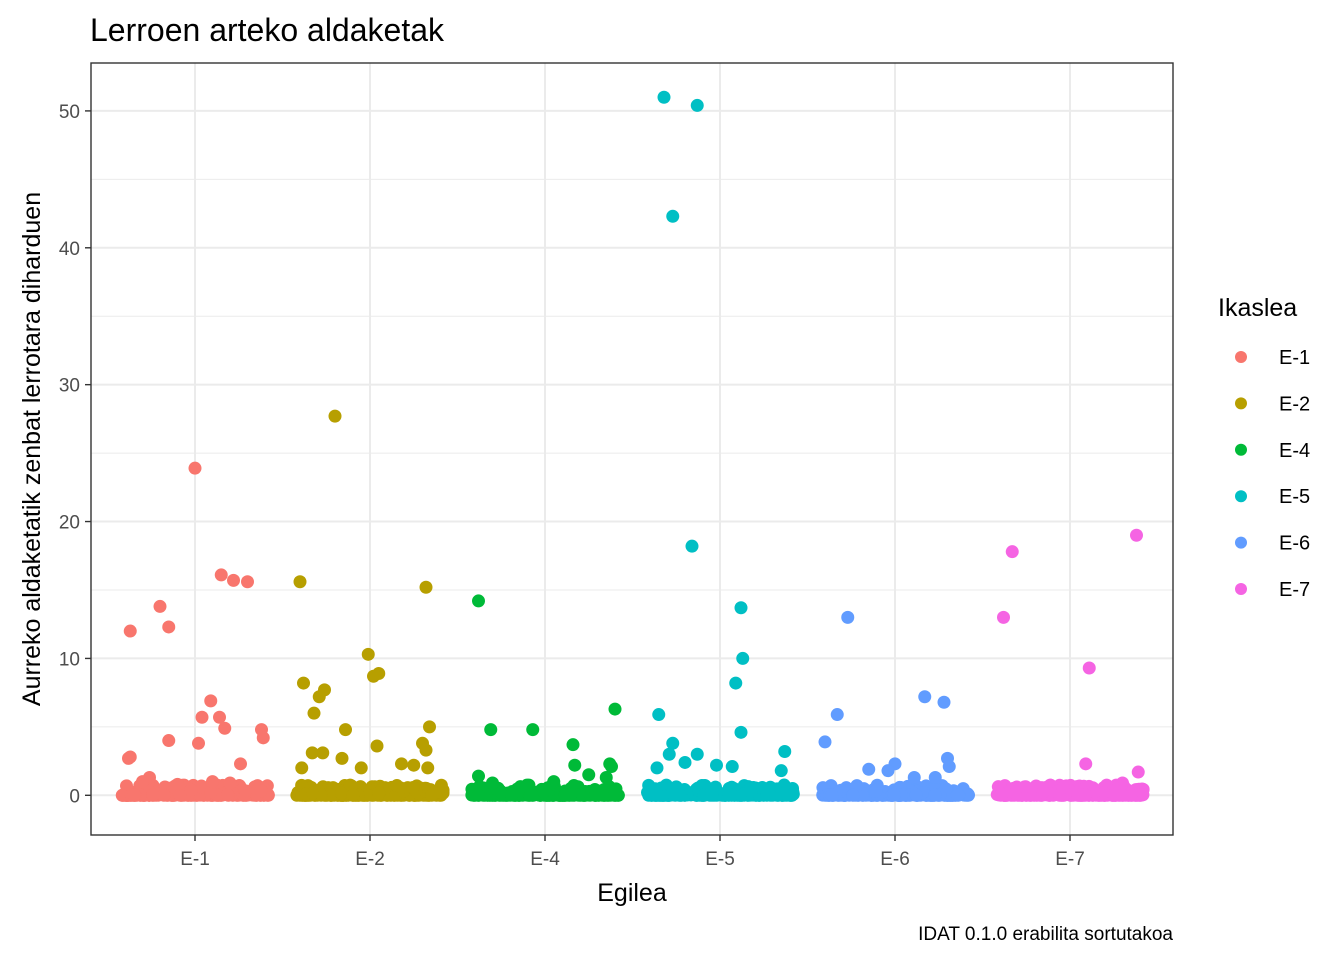 The width and height of the screenshot is (1344, 960). What do you see at coordinates (1294, 451) in the screenshot?
I see `legend-label: E-4` at bounding box center [1294, 451].